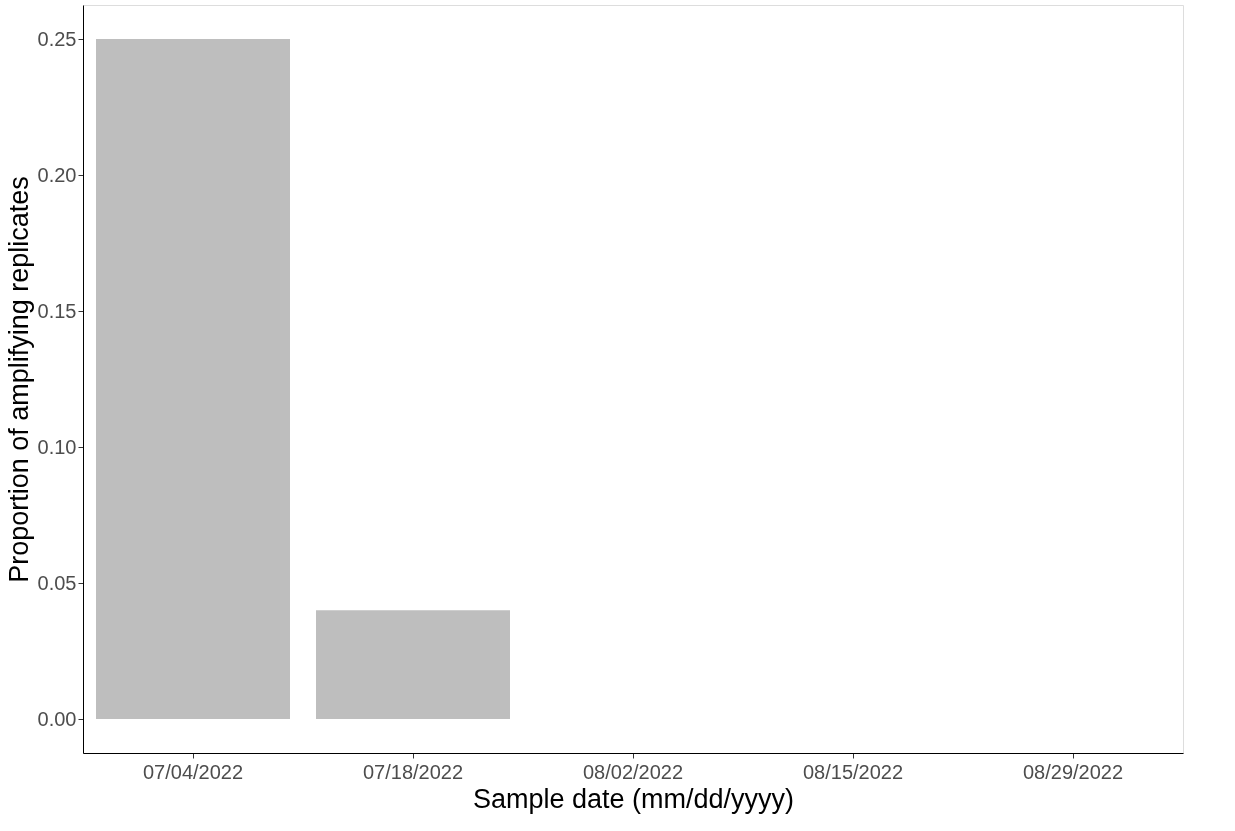 This screenshot has width=1235, height=831. Describe the element at coordinates (633, 798) in the screenshot. I see `x-axis-title: Sample date (mm/dd/yyyy)` at that location.